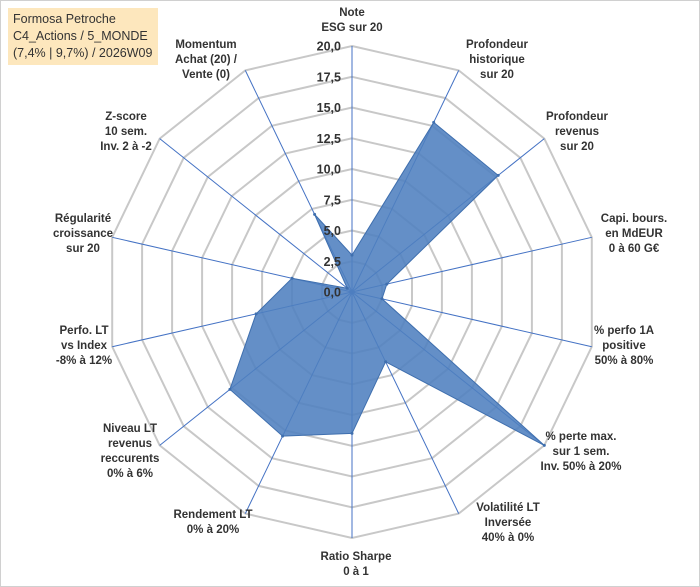  I want to click on tick-label: 2,5, so click(332, 262).